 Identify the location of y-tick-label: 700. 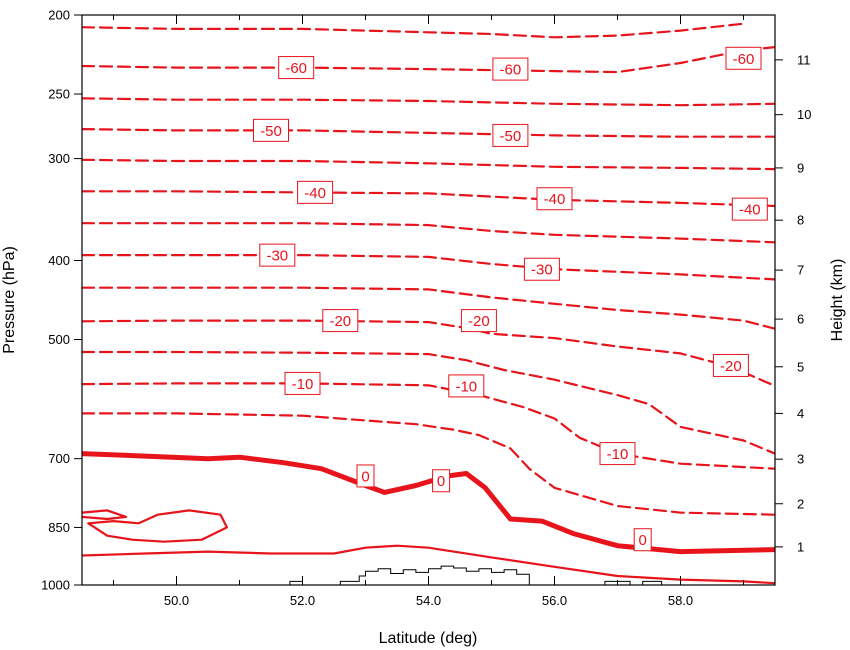
(59, 458).